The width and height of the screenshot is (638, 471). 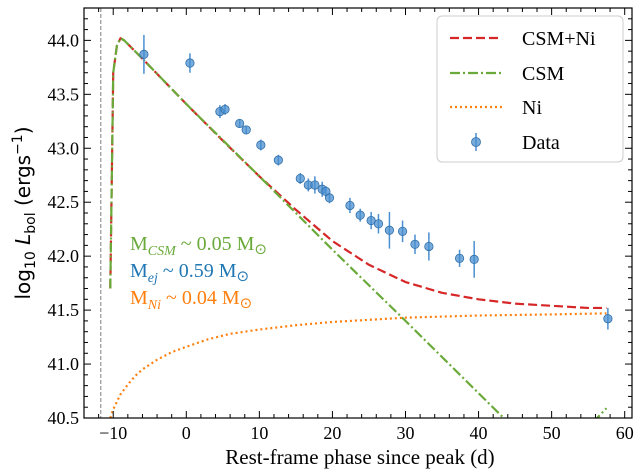 What do you see at coordinates (476, 142) in the screenshot?
I see `legend-swatch-data` at bounding box center [476, 142].